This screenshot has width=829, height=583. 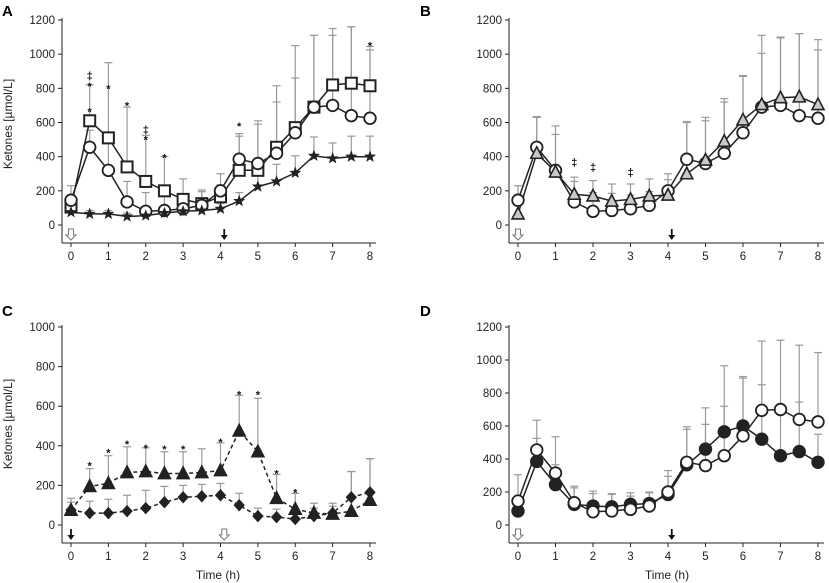 What do you see at coordinates (71, 234) in the screenshot?
I see `open-arrow-icon` at bounding box center [71, 234].